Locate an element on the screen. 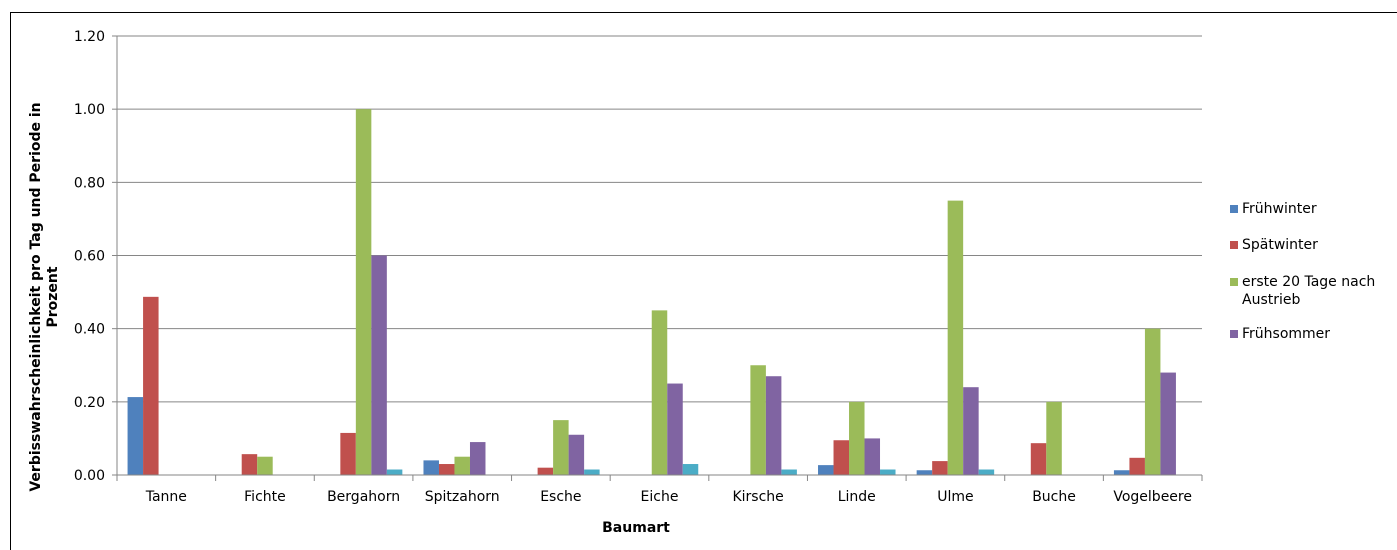 The width and height of the screenshot is (1397, 550). legend-label: Frühsommer is located at coordinates (1286, 334).